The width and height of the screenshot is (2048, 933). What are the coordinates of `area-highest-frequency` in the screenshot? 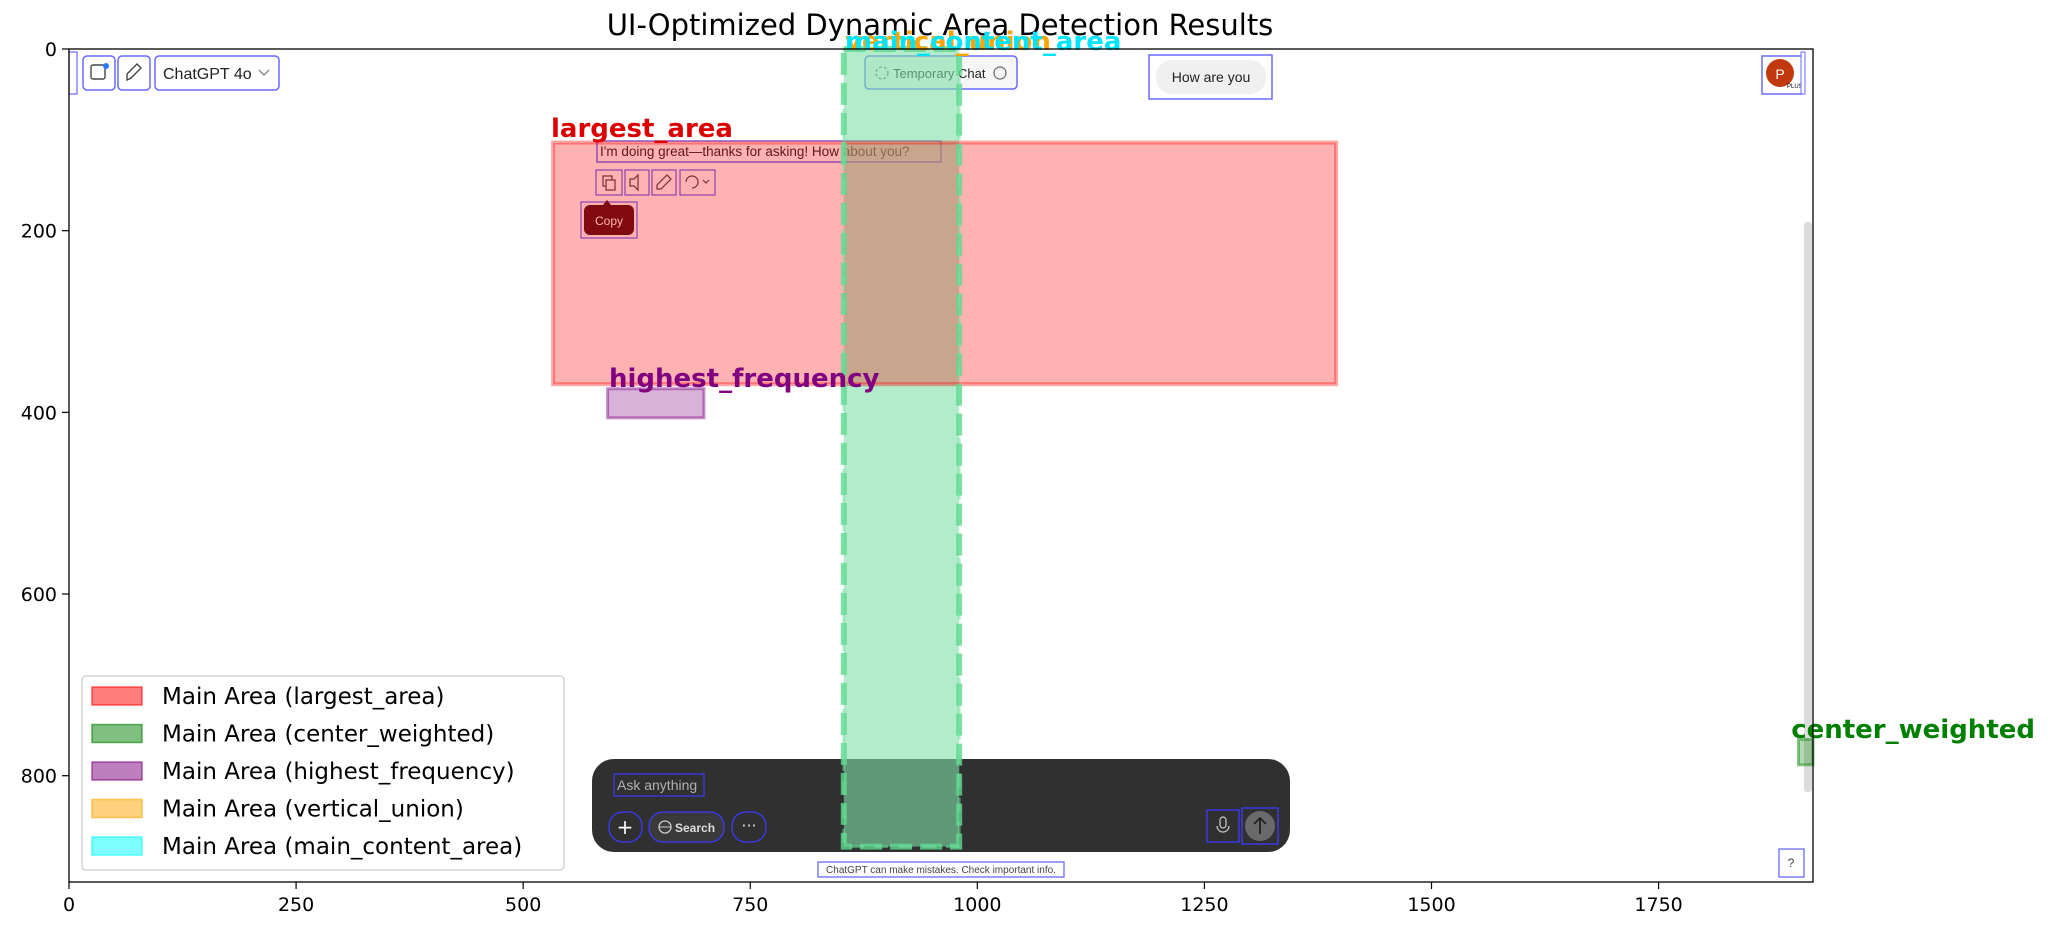 It's located at (656, 403).